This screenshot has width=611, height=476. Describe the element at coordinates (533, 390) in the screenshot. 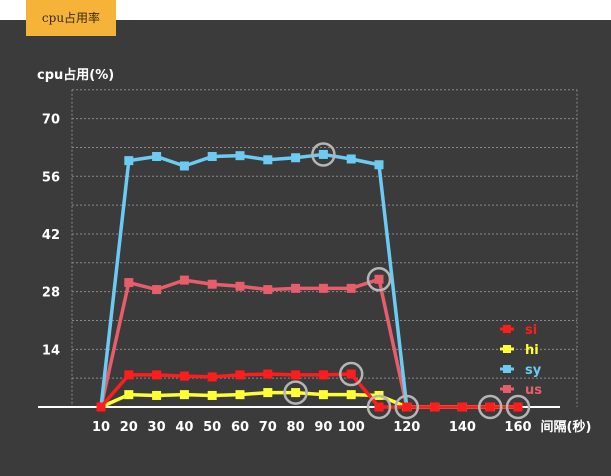

I see `legend-label-us: us` at that location.